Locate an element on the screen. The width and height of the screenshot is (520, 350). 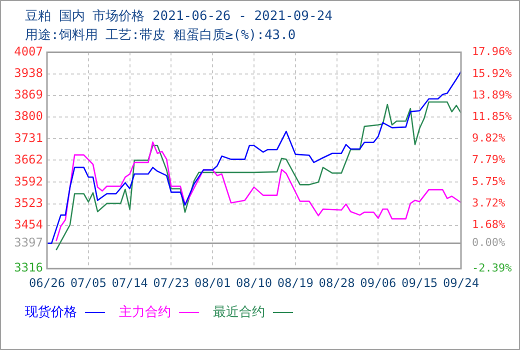
y2-tick-label: -2.39% is located at coordinates (492, 267).